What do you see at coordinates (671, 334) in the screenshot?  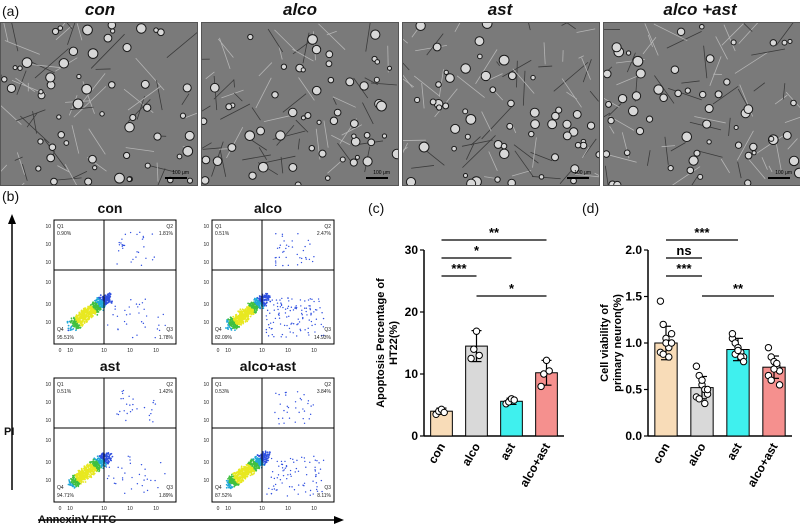 I see `data-point` at bounding box center [671, 334].